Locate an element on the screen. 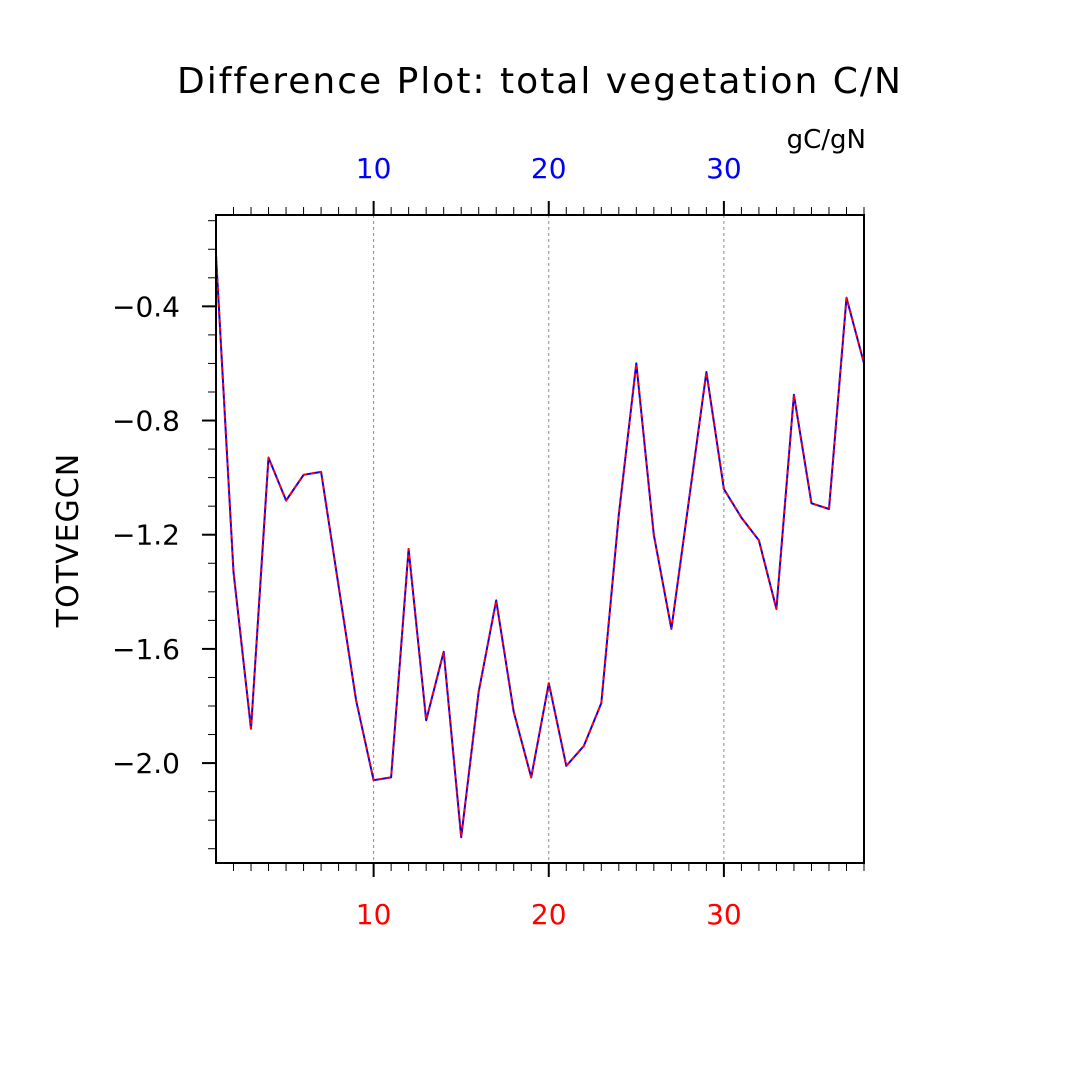 The image size is (1080, 1080). y-tick-label-2: −1.2 is located at coordinates (146, 535).